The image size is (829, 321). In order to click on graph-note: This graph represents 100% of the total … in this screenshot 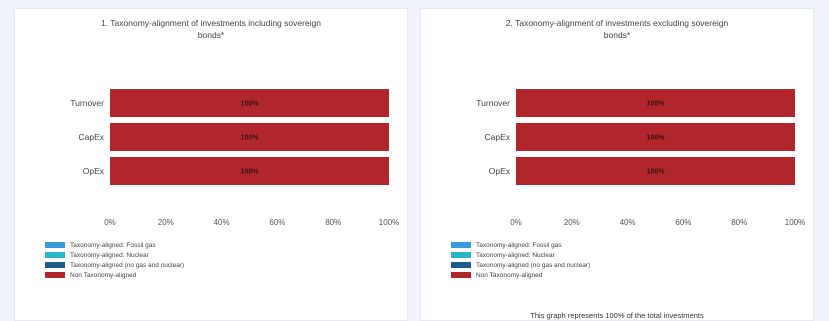, I will do `click(617, 315)`.